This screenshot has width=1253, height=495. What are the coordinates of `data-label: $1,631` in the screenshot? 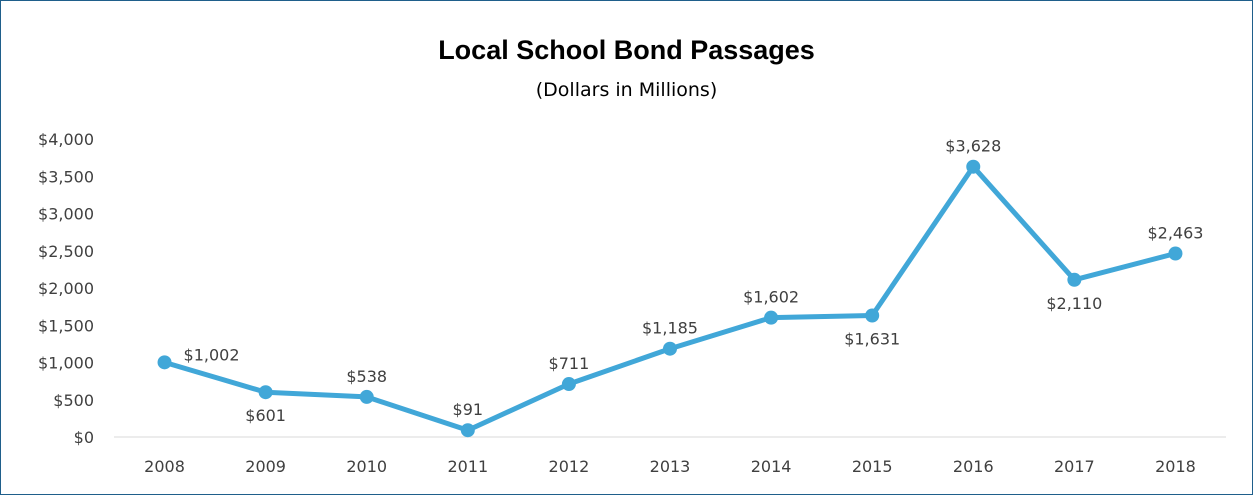 It's located at (872, 338).